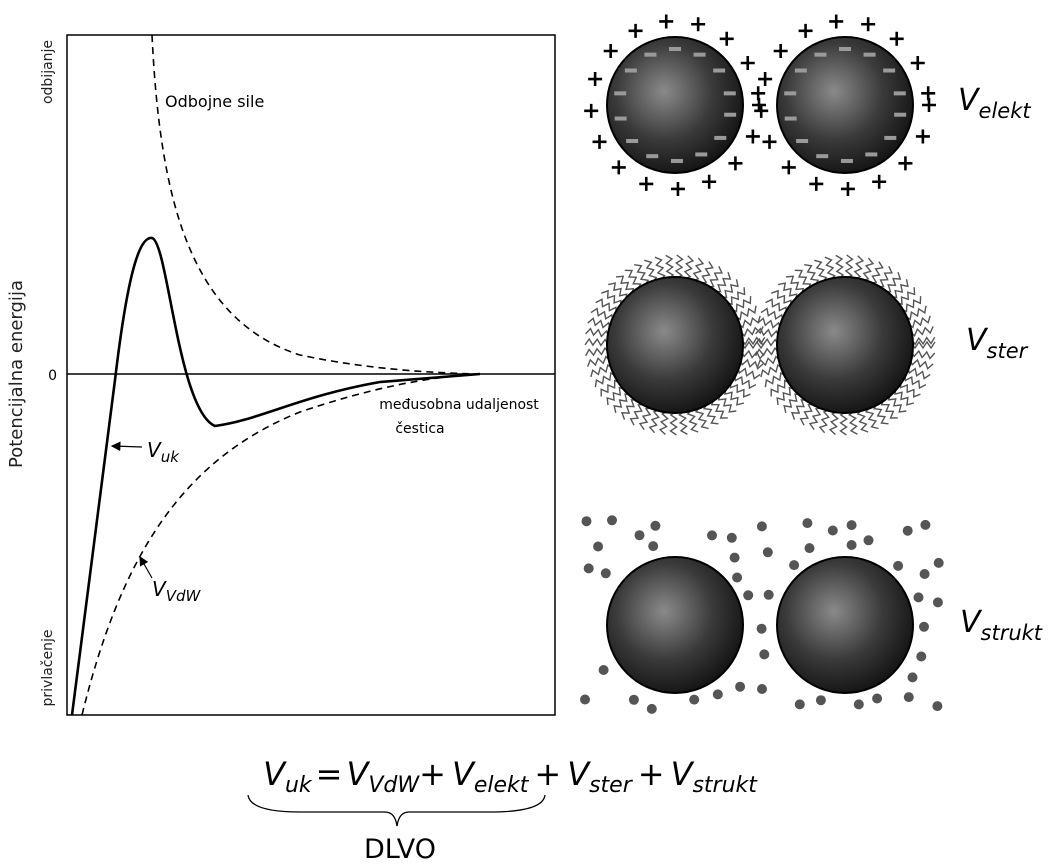 The image size is (1051, 865). I want to click on zero-label: 0, so click(52, 376).